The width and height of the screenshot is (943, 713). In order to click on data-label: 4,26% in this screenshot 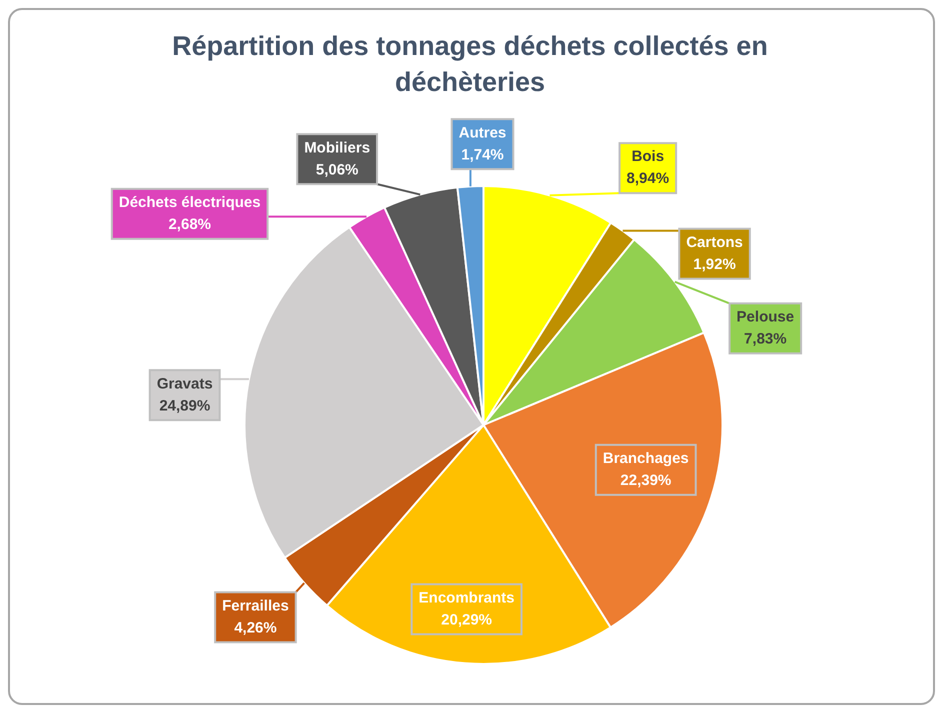, I will do `click(255, 627)`.